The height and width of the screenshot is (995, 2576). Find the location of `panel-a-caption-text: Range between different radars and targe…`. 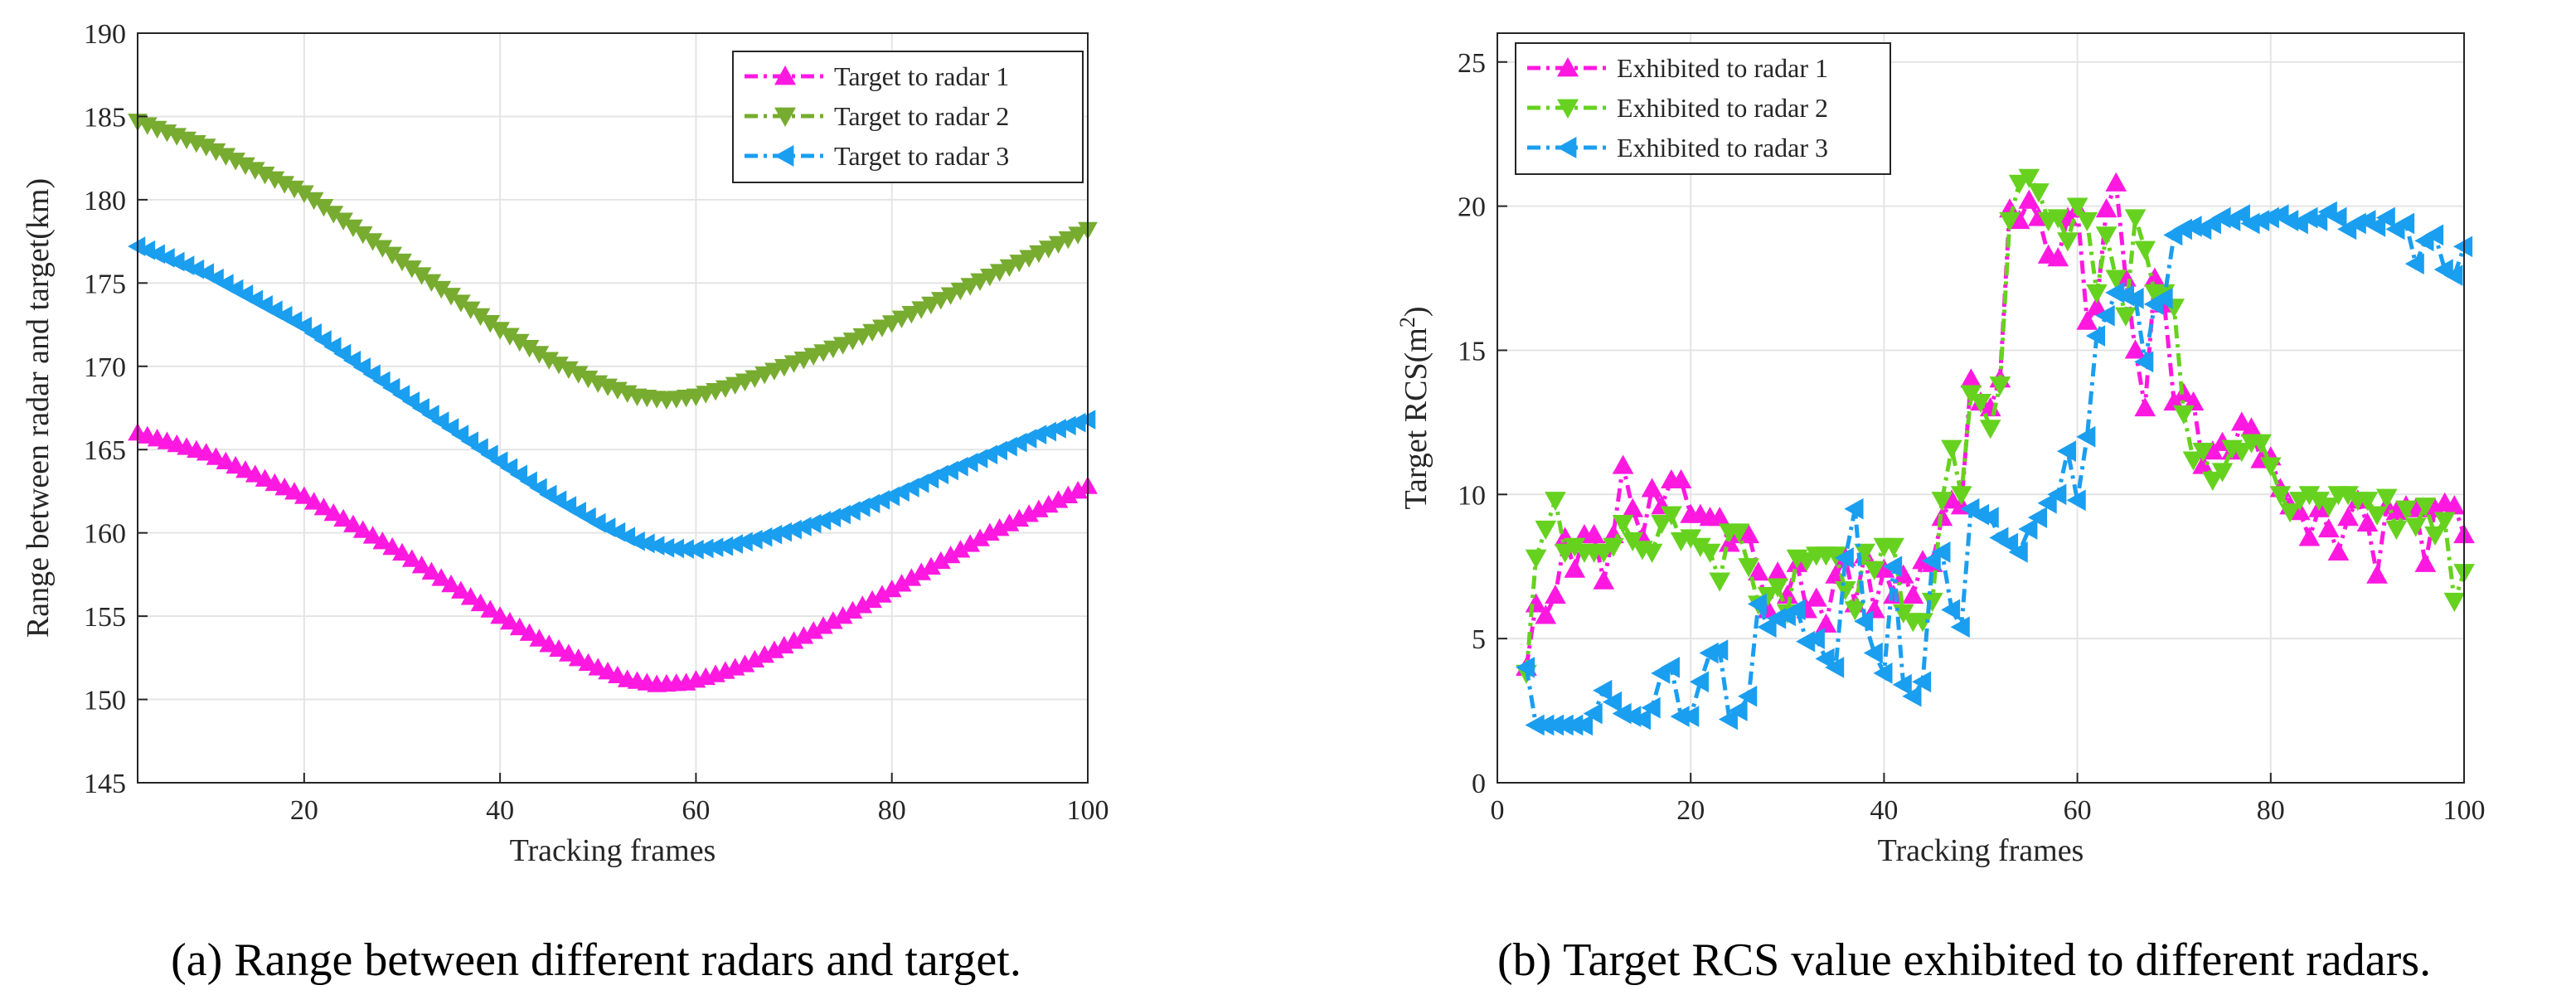

panel-a-caption-text: Range between different radars and targe… is located at coordinates (627, 960).